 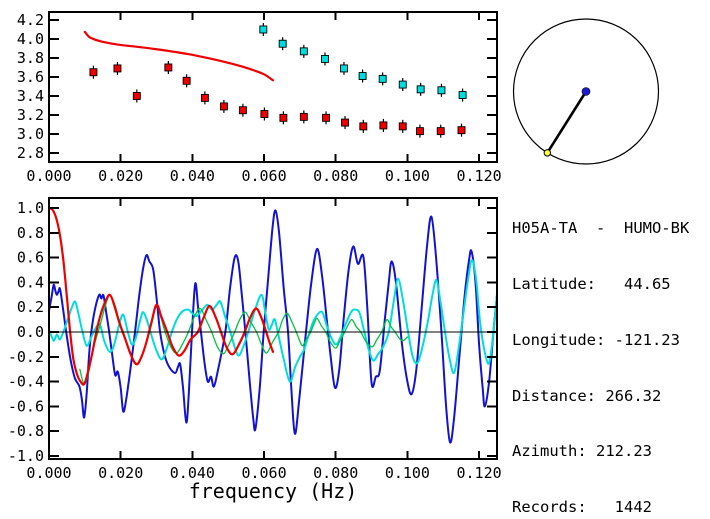 What do you see at coordinates (30, 58) in the screenshot?
I see `y-tick-label: 3.8` at bounding box center [30, 58].